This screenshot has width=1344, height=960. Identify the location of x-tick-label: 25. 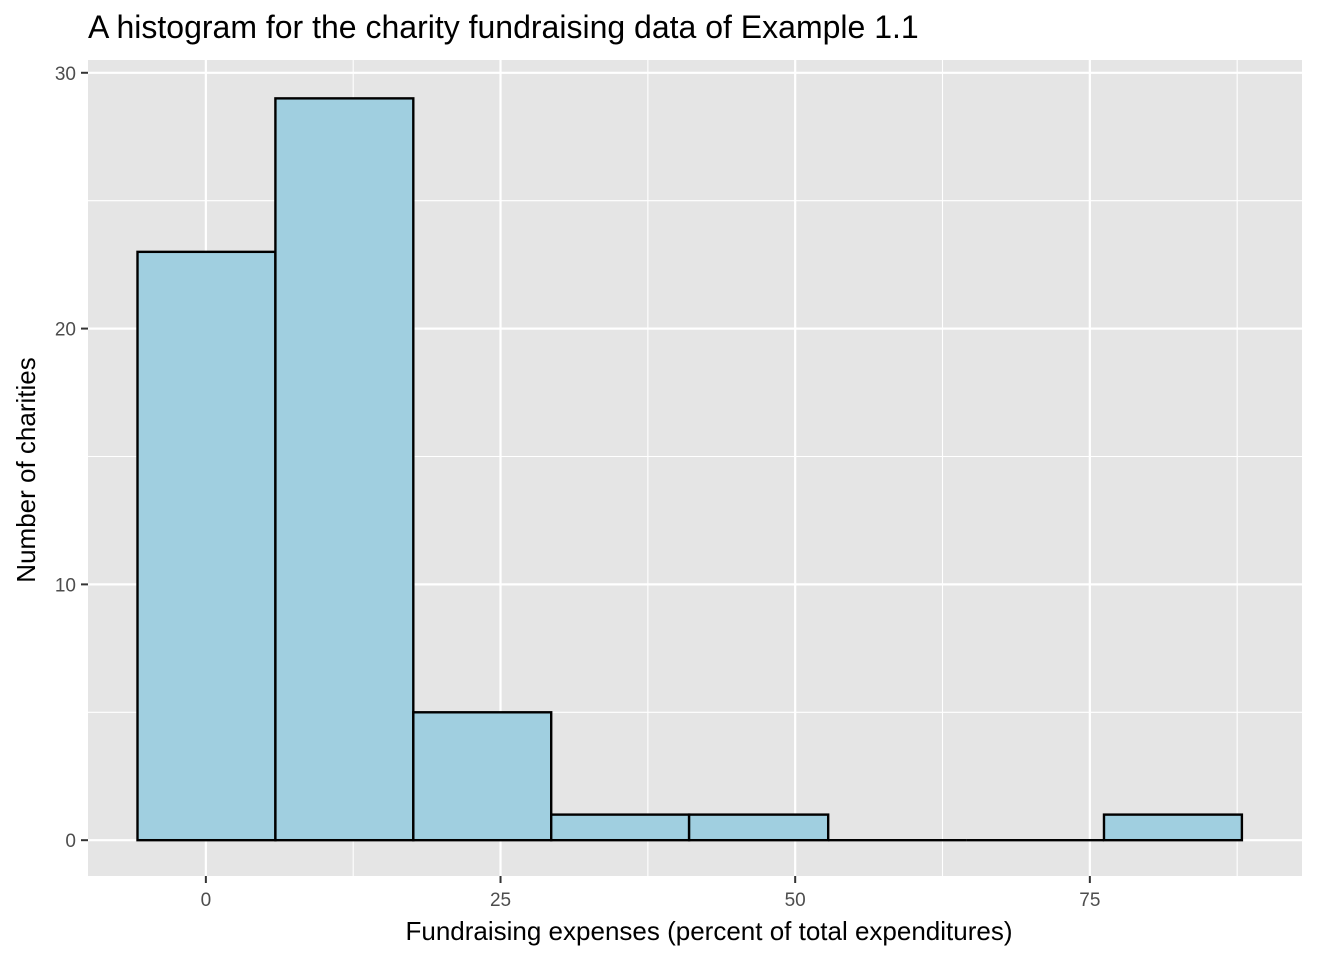
(500, 900).